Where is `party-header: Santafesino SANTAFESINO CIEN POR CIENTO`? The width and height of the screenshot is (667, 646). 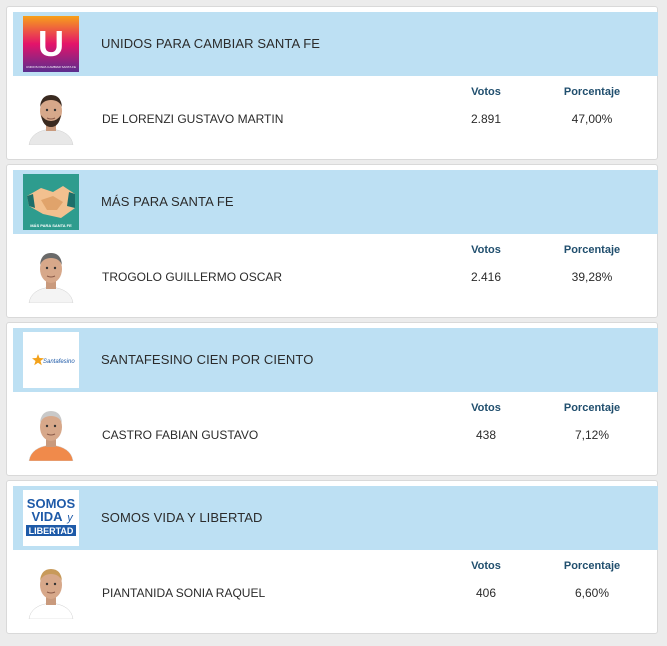
party-header: Santafesino SANTAFESINO CIEN POR CIENTO is located at coordinates (335, 360).